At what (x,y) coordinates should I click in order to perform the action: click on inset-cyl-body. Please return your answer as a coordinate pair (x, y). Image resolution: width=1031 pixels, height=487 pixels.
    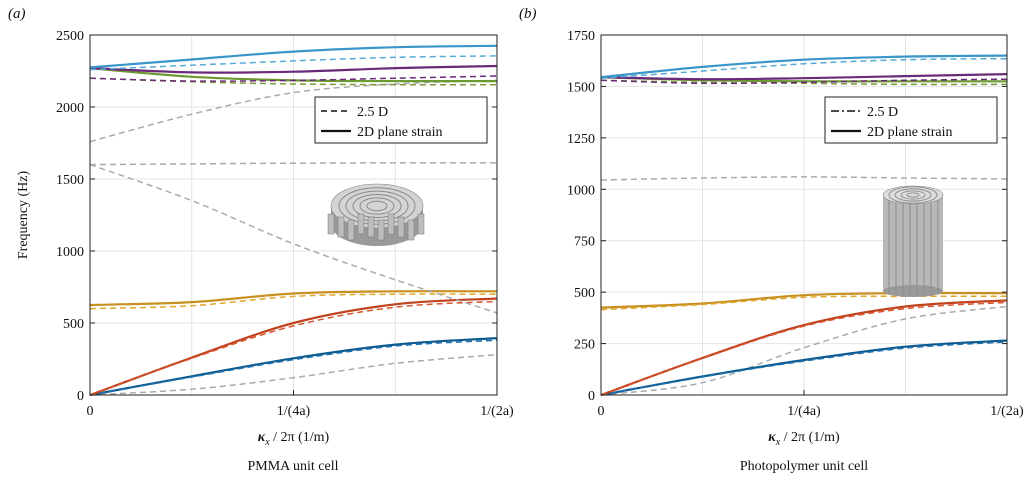
    Looking at the image, I should click on (913, 243).